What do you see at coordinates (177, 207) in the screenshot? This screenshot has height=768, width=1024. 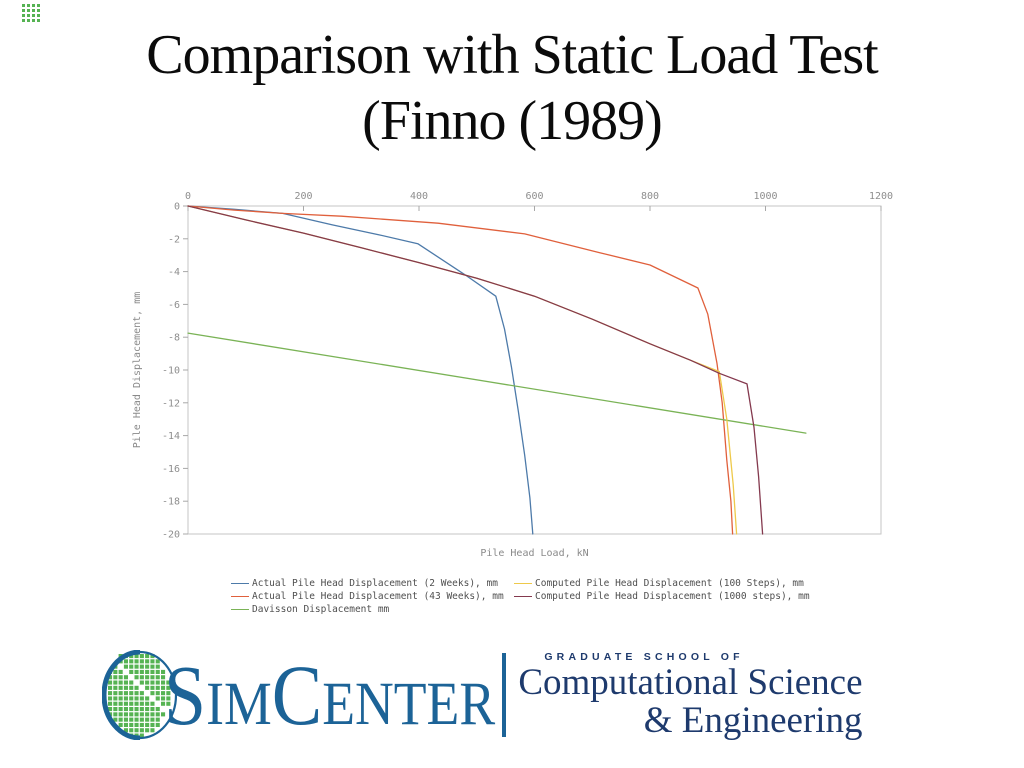 I see `y-tick-label: 0` at bounding box center [177, 207].